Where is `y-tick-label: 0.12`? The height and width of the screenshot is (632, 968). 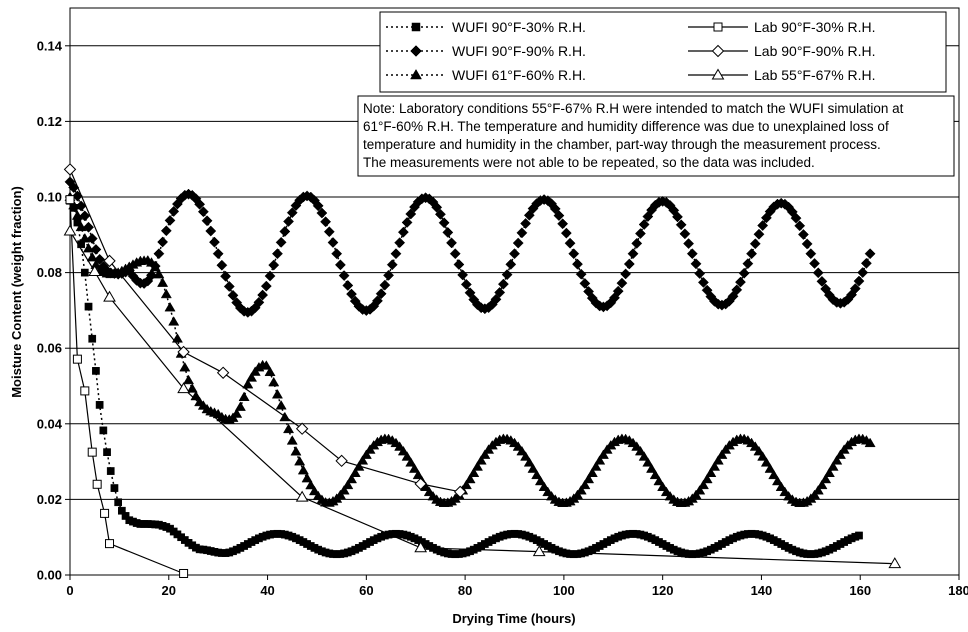
y-tick-label: 0.12 is located at coordinates (49, 121).